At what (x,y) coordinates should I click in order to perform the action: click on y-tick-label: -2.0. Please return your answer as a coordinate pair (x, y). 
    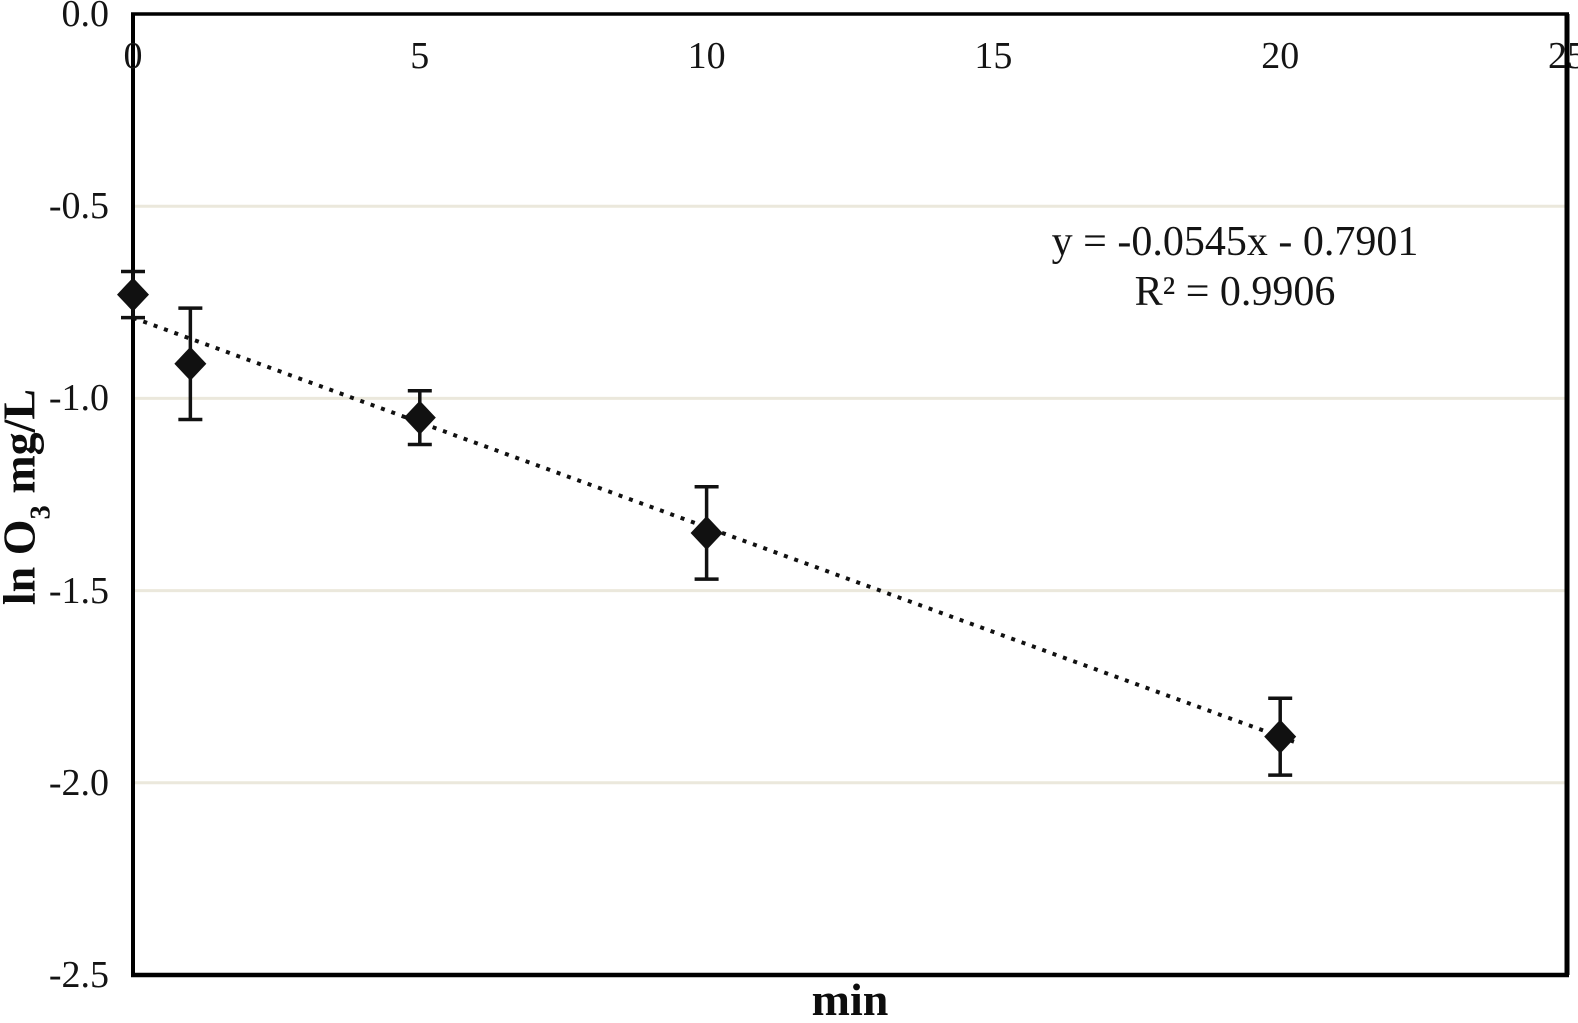
    Looking at the image, I should click on (78, 782).